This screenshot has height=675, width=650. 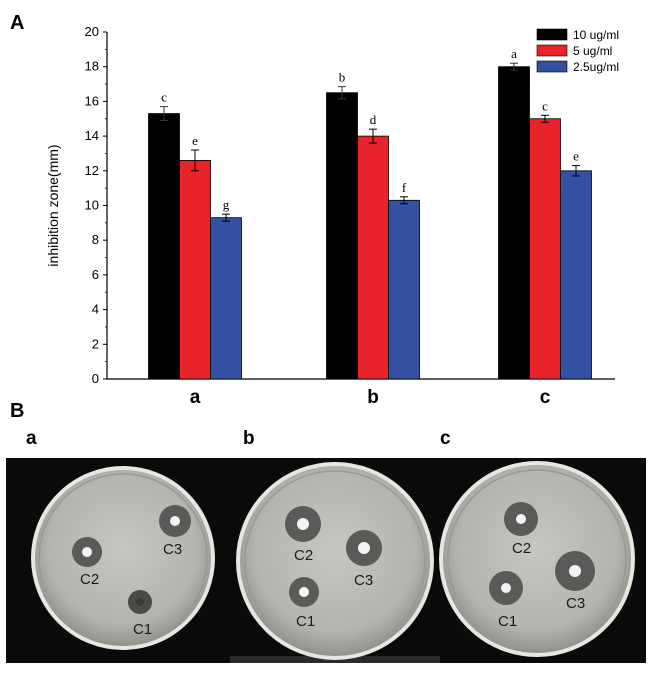 I want to click on photo-label-b: b, so click(x=249, y=438).